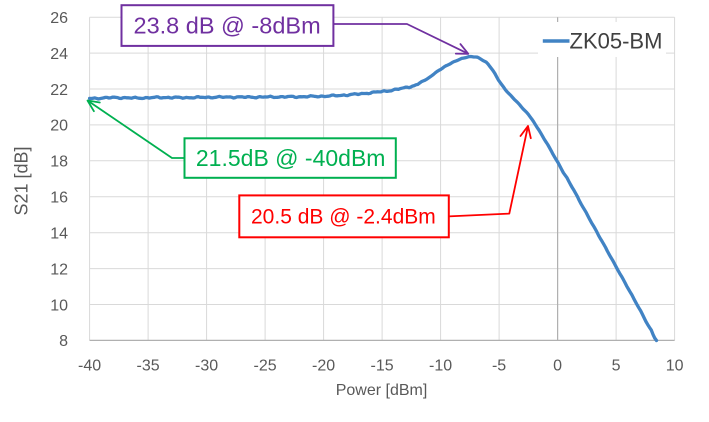 The width and height of the screenshot is (709, 422). Describe the element at coordinates (265, 366) in the screenshot. I see `svg-text: -25` at that location.